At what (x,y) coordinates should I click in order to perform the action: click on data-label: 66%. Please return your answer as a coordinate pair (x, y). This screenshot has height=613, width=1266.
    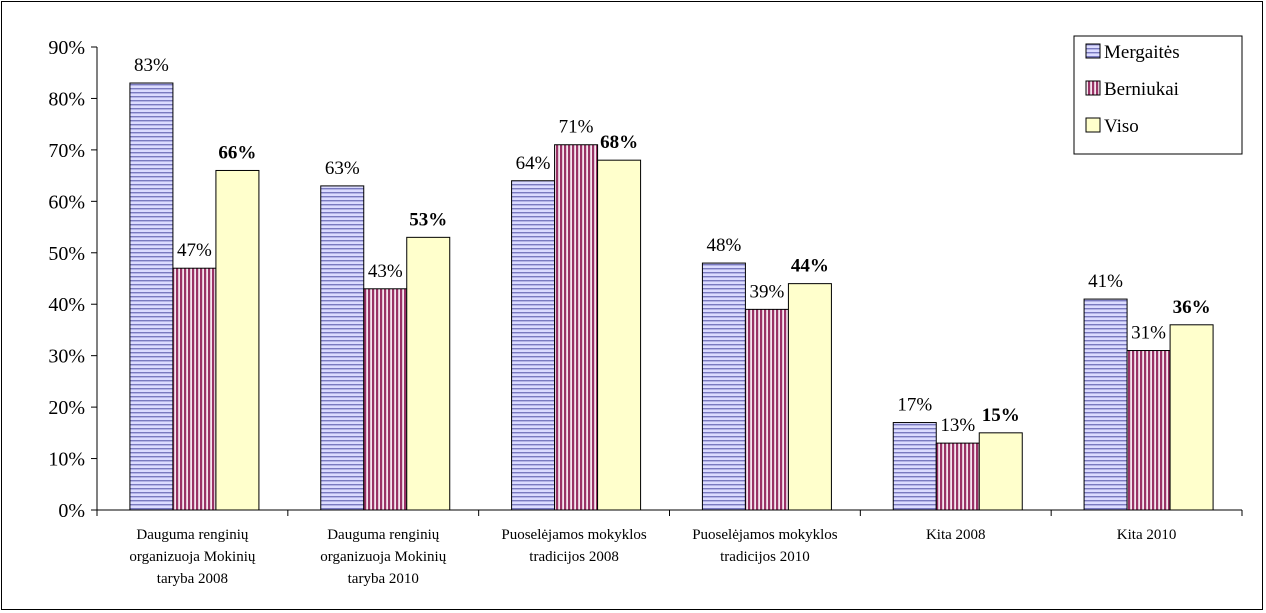
    Looking at the image, I should click on (237, 152).